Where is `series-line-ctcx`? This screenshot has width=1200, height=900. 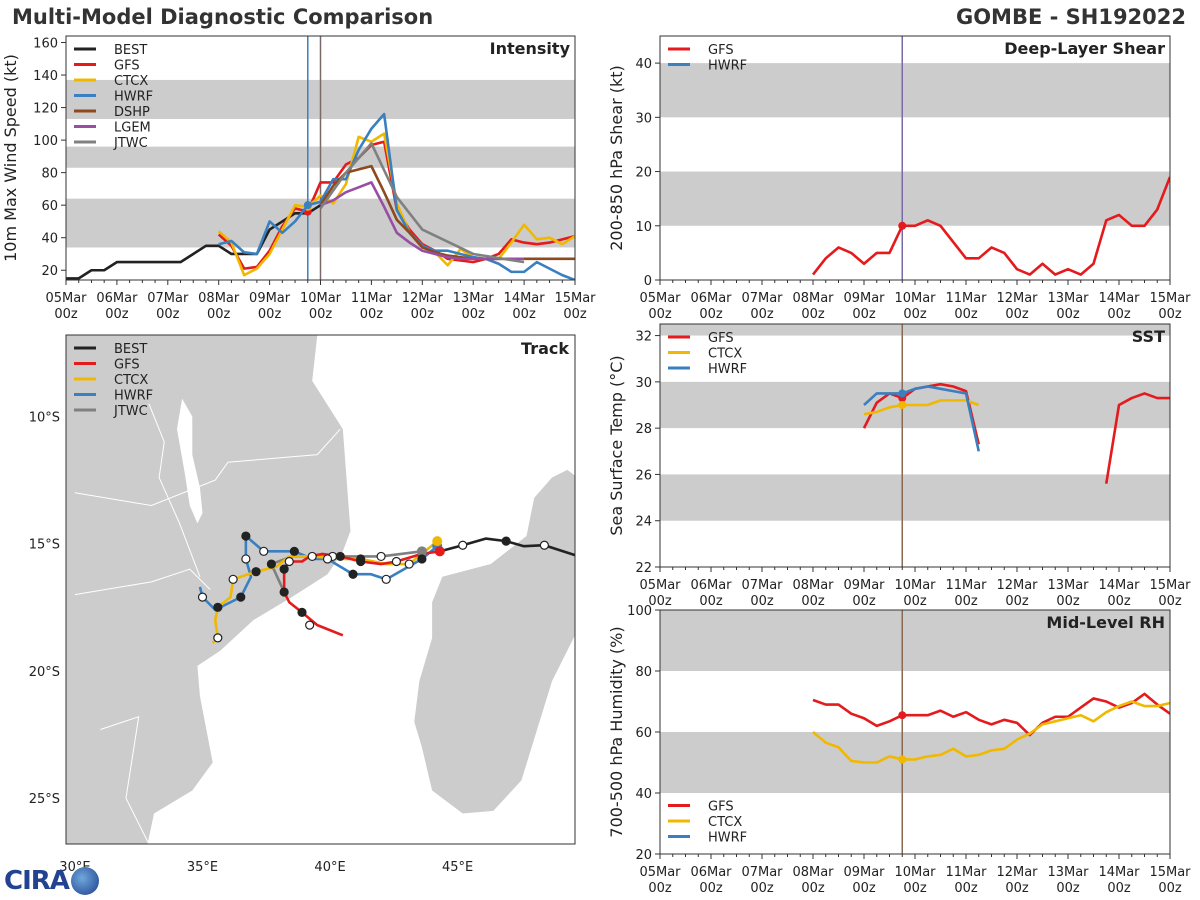 series-line-ctcx is located at coordinates (921, 407).